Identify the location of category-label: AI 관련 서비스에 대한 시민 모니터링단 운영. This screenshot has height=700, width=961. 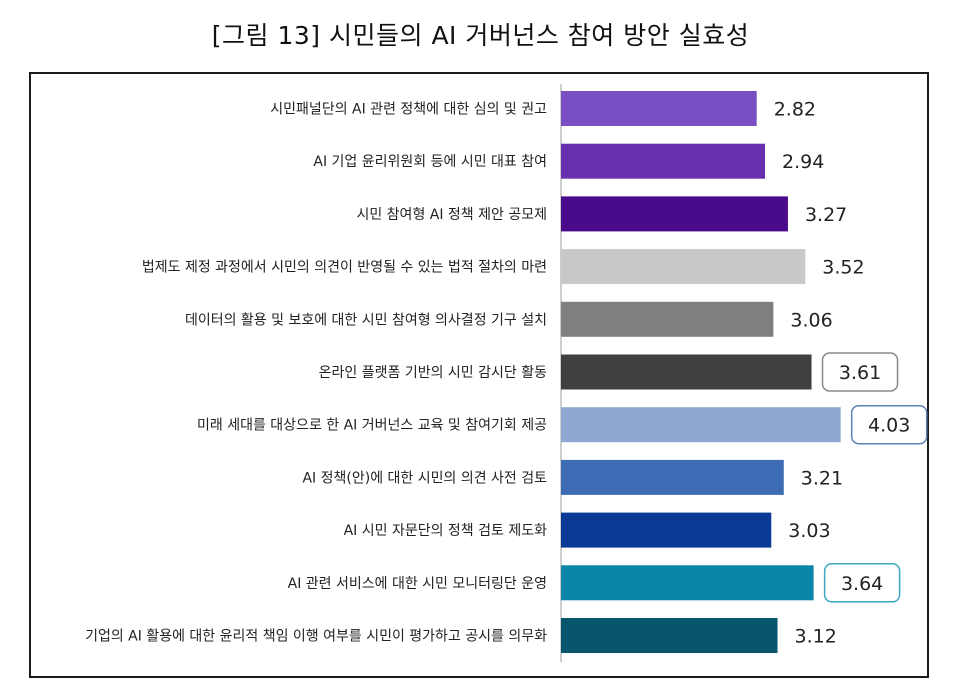
(417, 584).